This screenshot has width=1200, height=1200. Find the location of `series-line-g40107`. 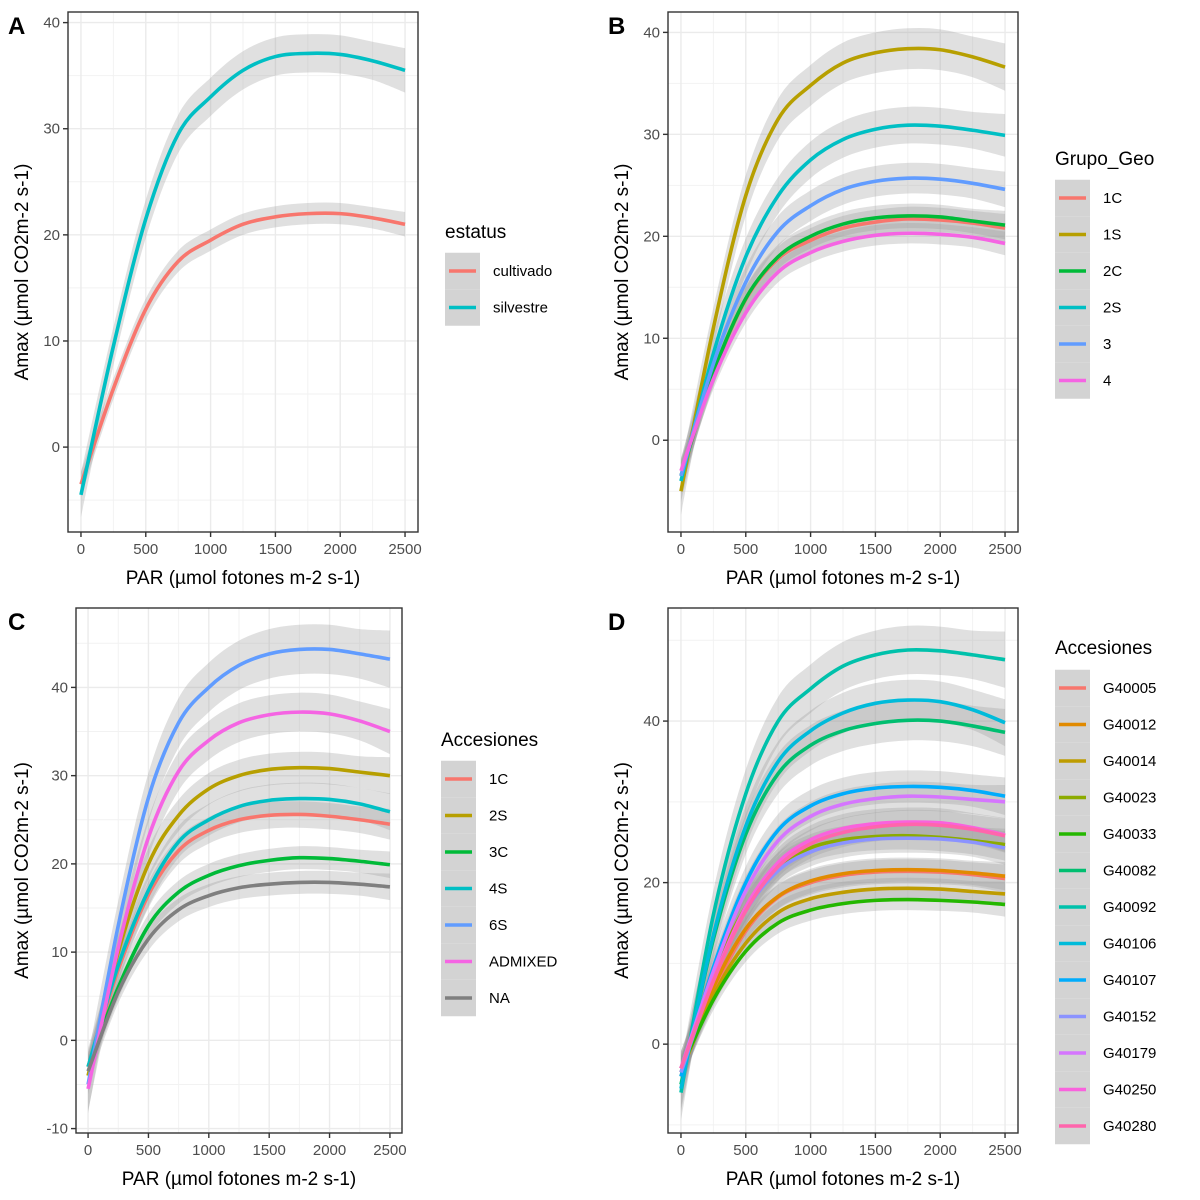

series-line-g40107 is located at coordinates (842, 930).